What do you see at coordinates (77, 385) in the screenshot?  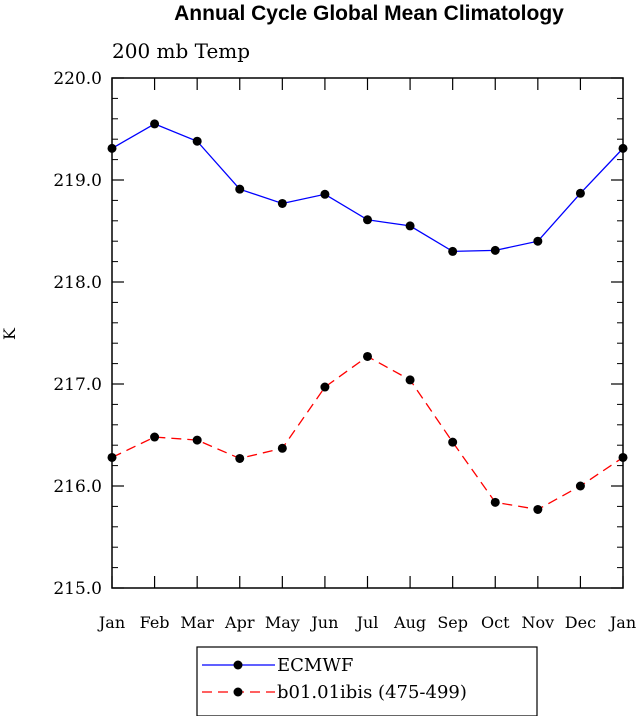 I see `y-tick-label: 217.0` at bounding box center [77, 385].